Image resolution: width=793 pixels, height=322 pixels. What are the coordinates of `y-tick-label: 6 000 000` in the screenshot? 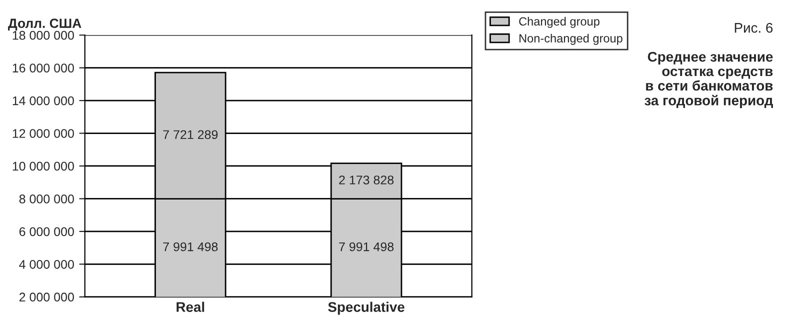 It's located at (46, 231).